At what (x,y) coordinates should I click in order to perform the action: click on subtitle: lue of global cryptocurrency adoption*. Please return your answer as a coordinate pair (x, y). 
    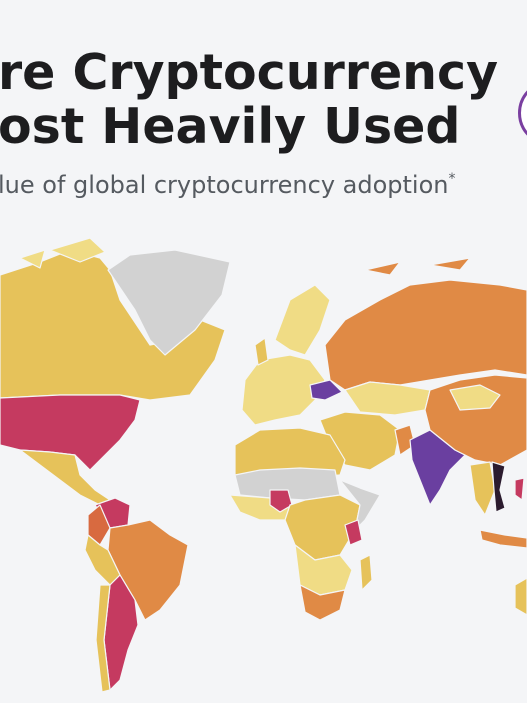
    Looking at the image, I should click on (227, 184).